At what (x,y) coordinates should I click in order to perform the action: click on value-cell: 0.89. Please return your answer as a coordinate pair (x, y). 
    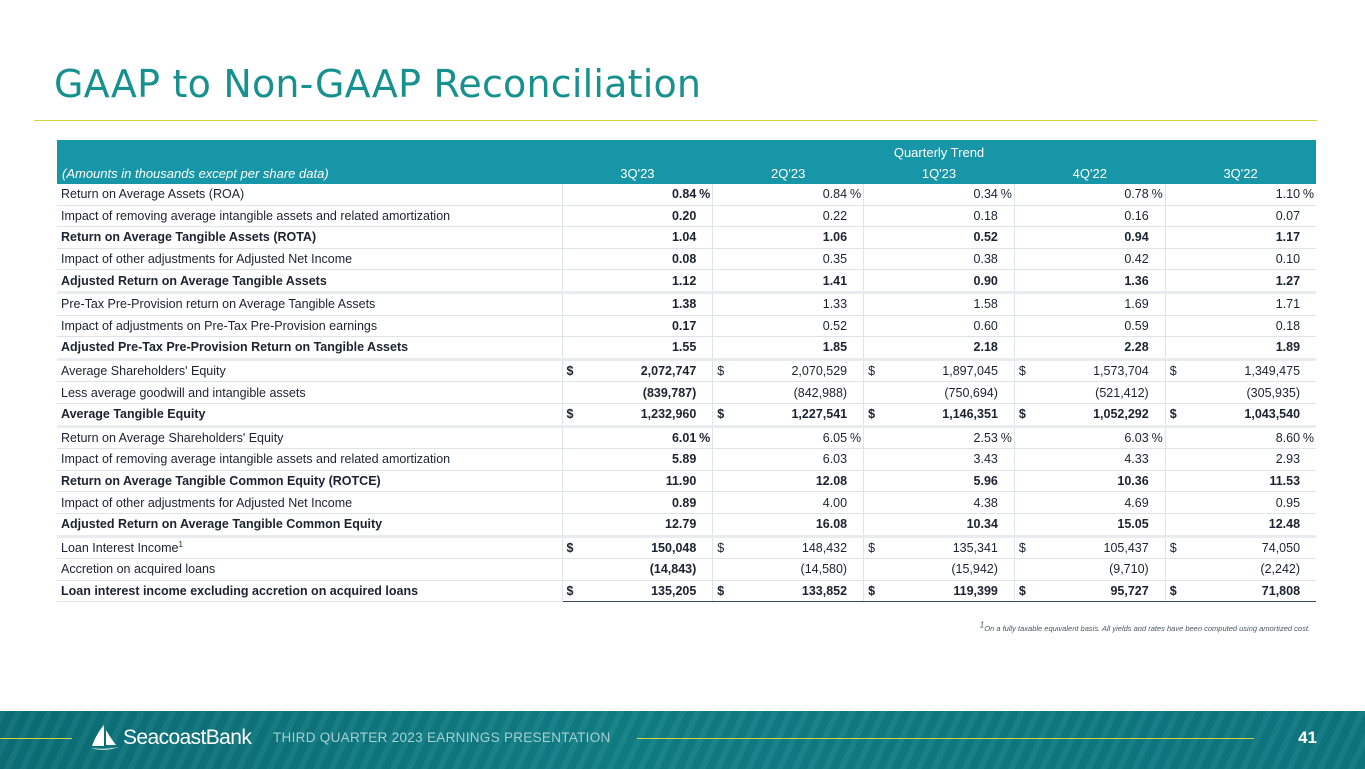
    Looking at the image, I should click on (637, 502).